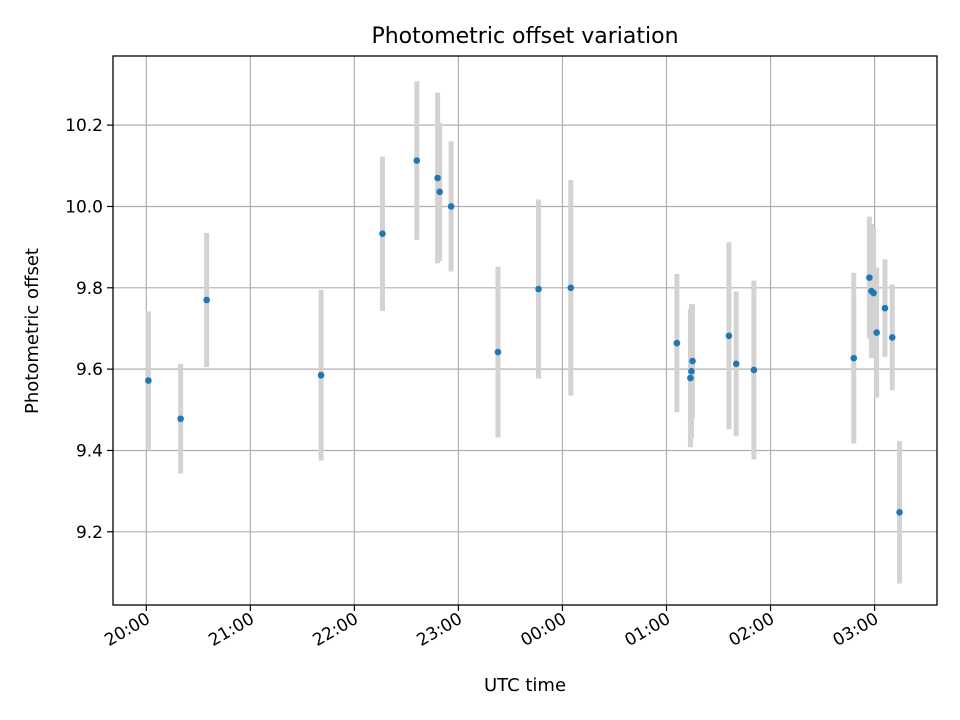 This screenshot has height=720, width=960. Describe the element at coordinates (491, 628) in the screenshot. I see `x-ticks: 20:00 21:00 22:00 23:00 00:00 01:00 02:00 03:00` at that location.